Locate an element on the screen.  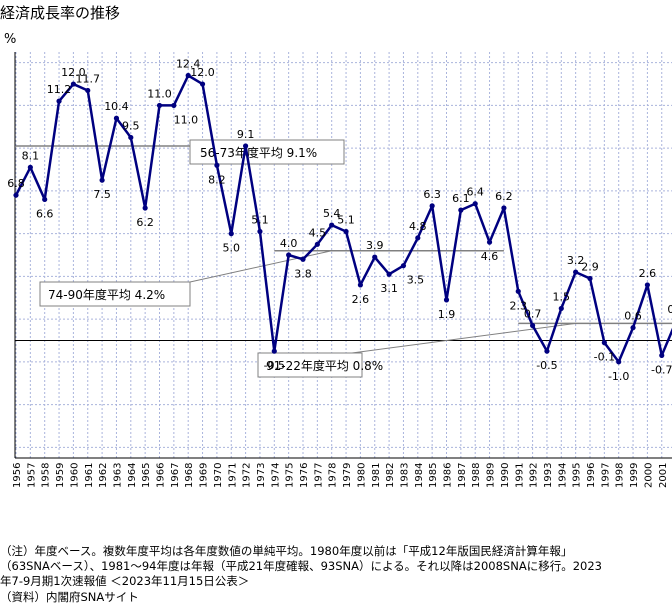
average-callout-connector is located at coordinates (463, 338).